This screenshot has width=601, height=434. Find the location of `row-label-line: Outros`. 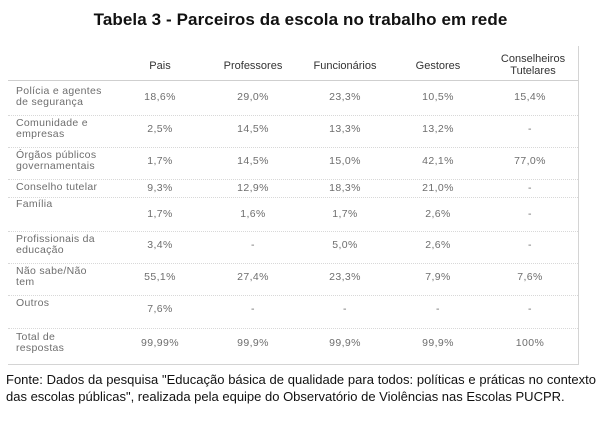

row-label-line: Outros is located at coordinates (33, 303).